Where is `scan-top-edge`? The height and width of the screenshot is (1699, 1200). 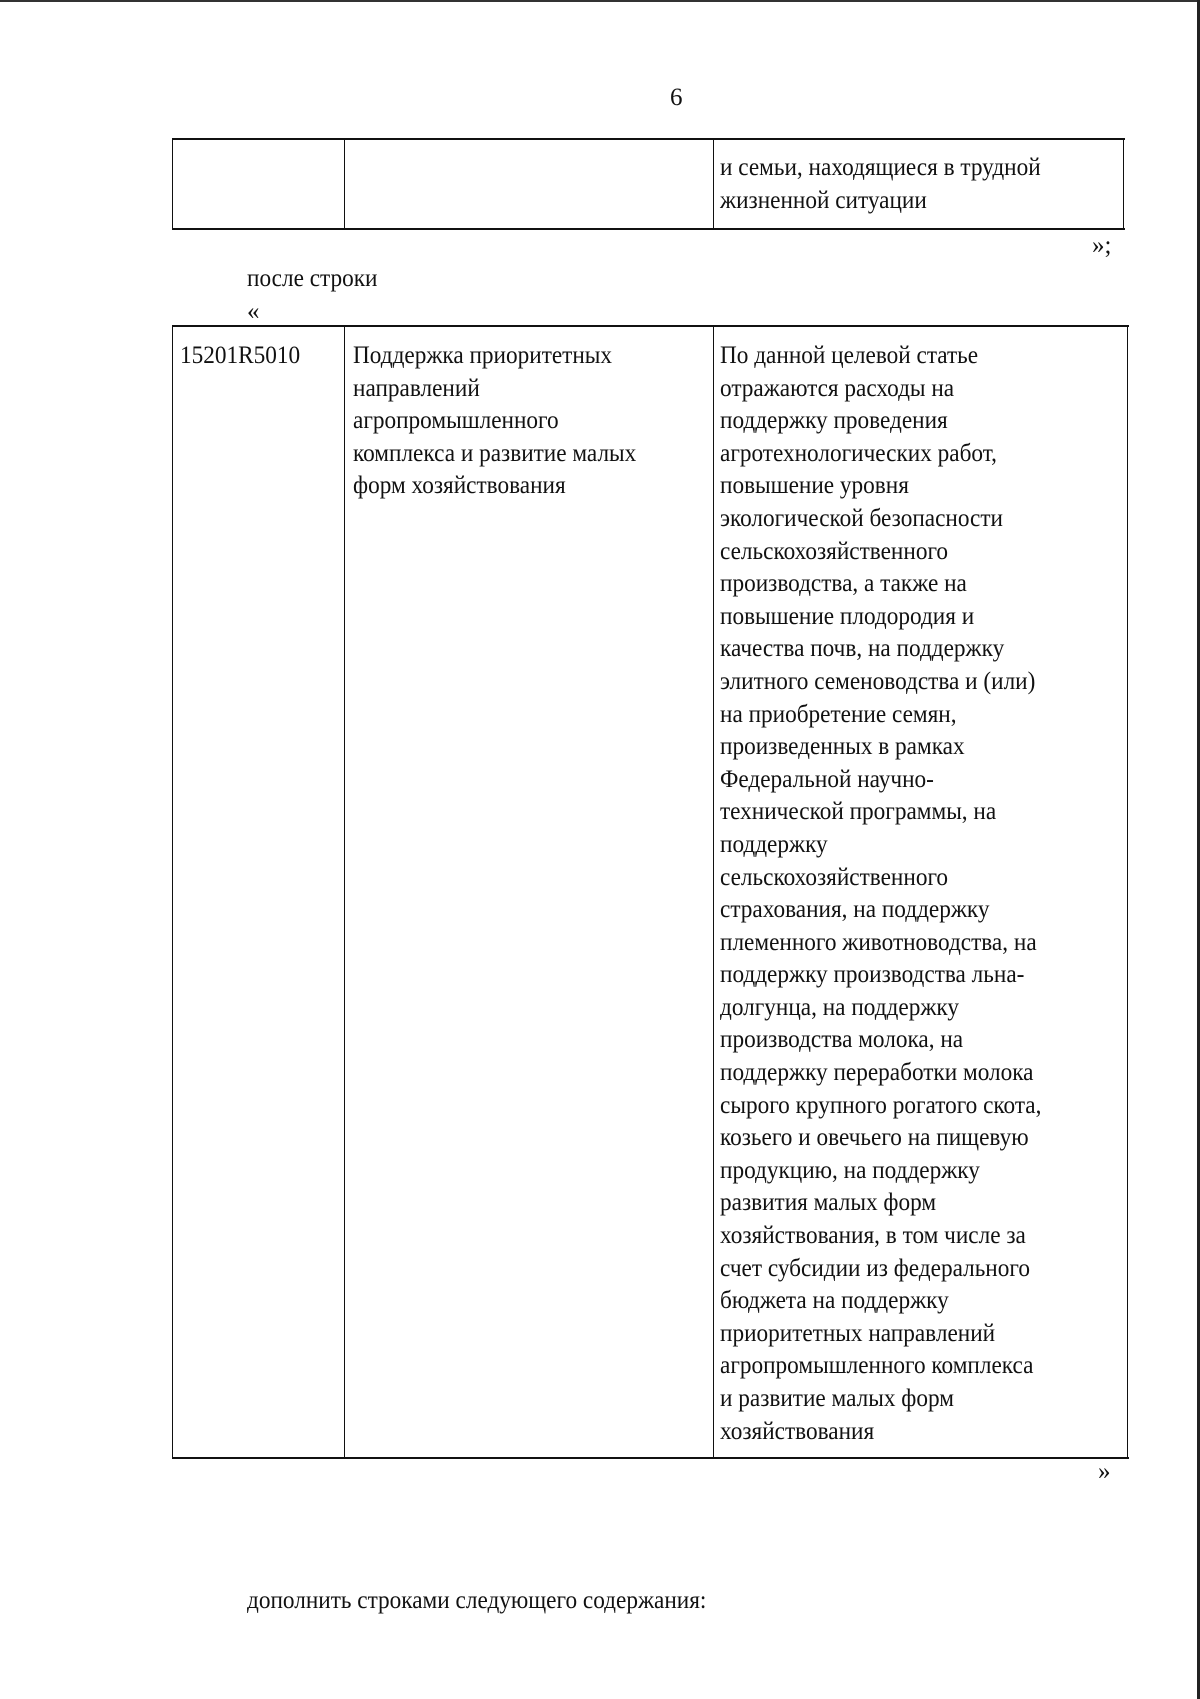
scan-top-edge is located at coordinates (600, 1).